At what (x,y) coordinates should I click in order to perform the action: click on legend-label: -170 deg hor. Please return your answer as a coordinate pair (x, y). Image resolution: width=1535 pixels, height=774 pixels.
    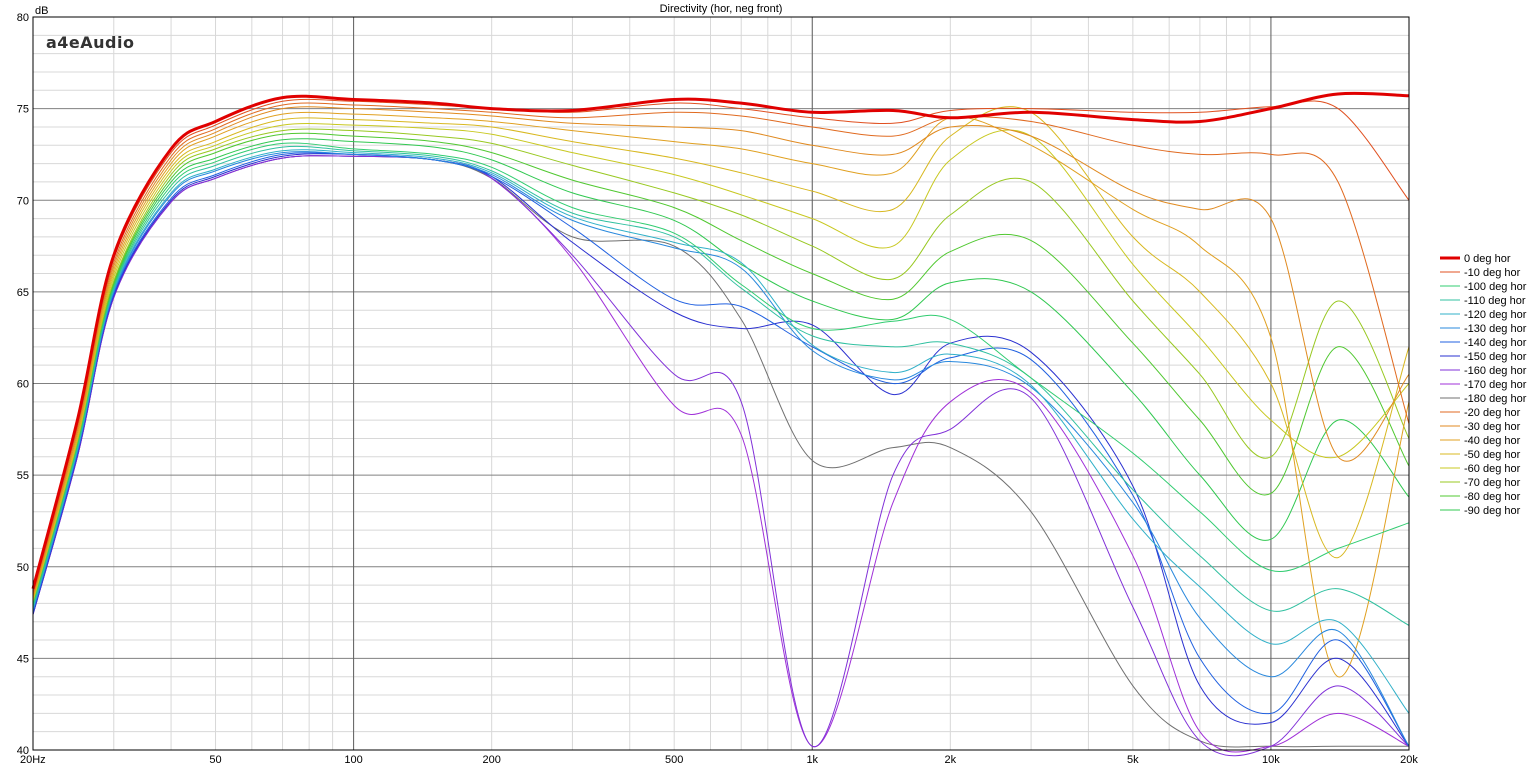
    Looking at the image, I should click on (1495, 385).